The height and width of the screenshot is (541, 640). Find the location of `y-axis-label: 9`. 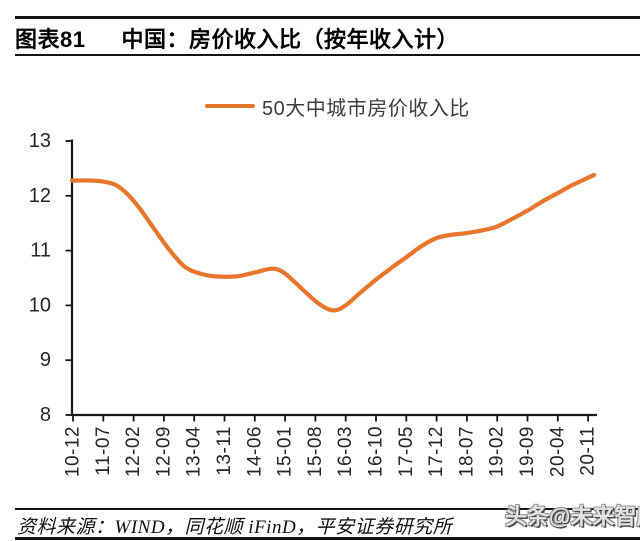

y-axis-label: 9 is located at coordinates (45, 360).